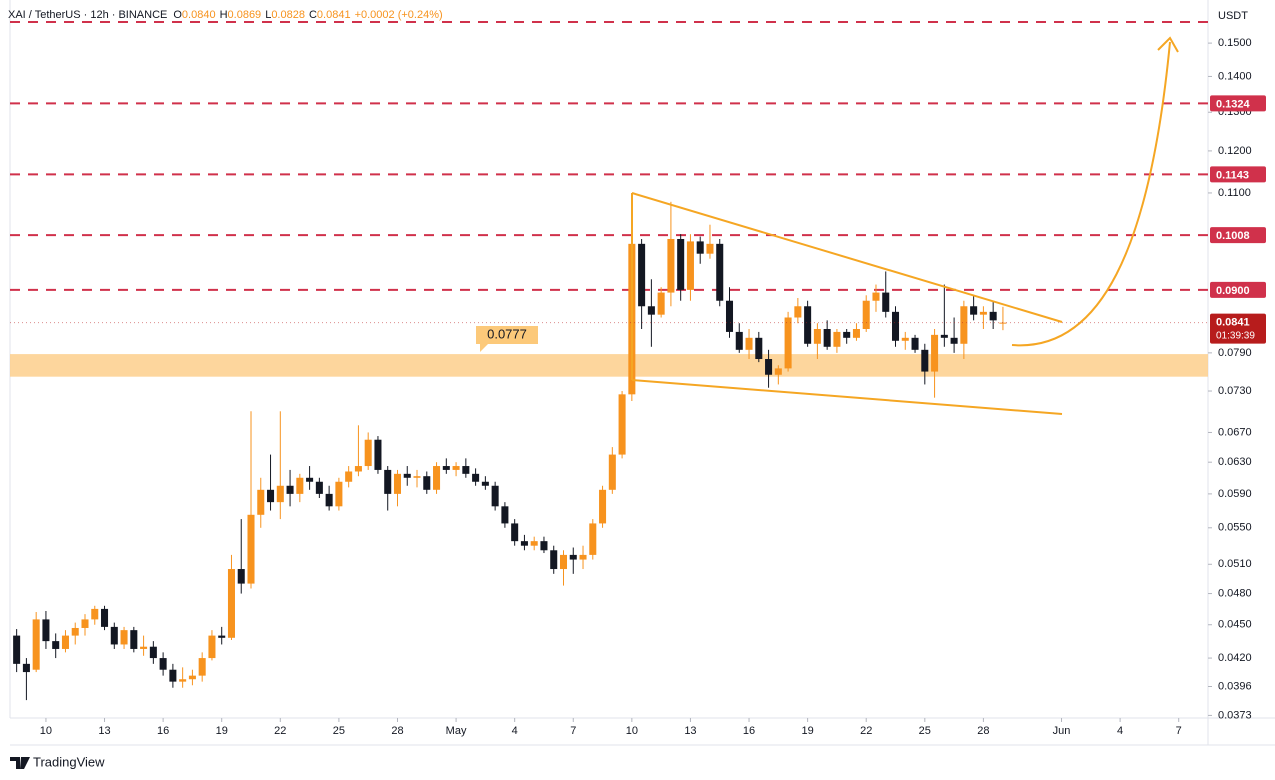 The width and height of the screenshot is (1275, 780). Describe the element at coordinates (1235, 625) in the screenshot. I see `y-tick-label: 0.0450` at that location.